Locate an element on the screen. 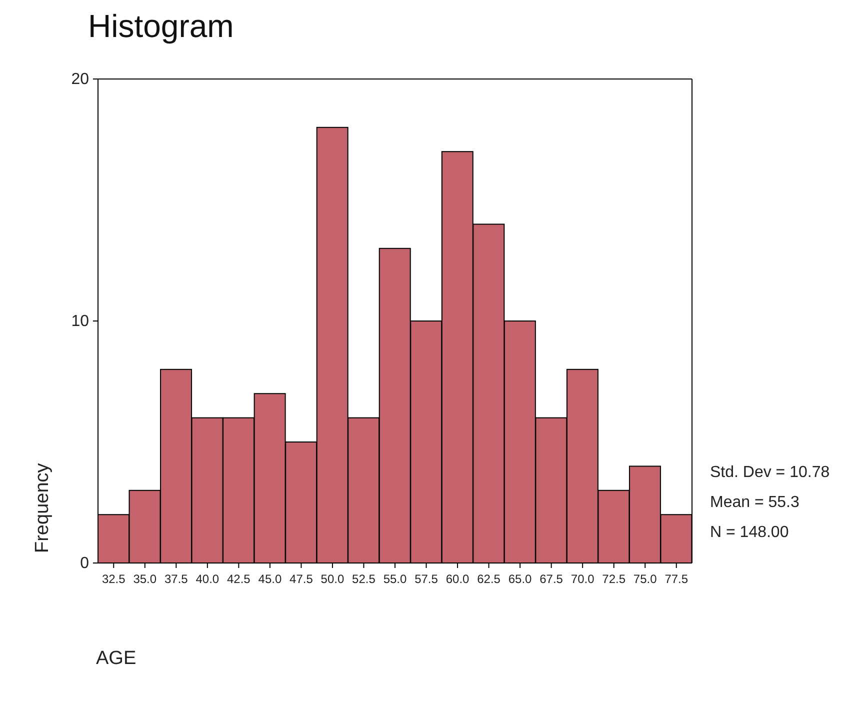 The image size is (849, 709). y-tick-label: 0 is located at coordinates (85, 563).